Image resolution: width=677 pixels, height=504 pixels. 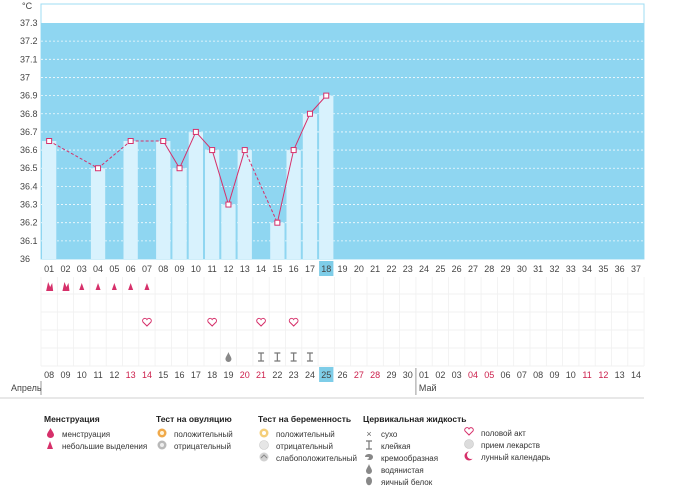 What do you see at coordinates (457, 269) in the screenshot?
I see `cycle-day-label: 26` at bounding box center [457, 269].